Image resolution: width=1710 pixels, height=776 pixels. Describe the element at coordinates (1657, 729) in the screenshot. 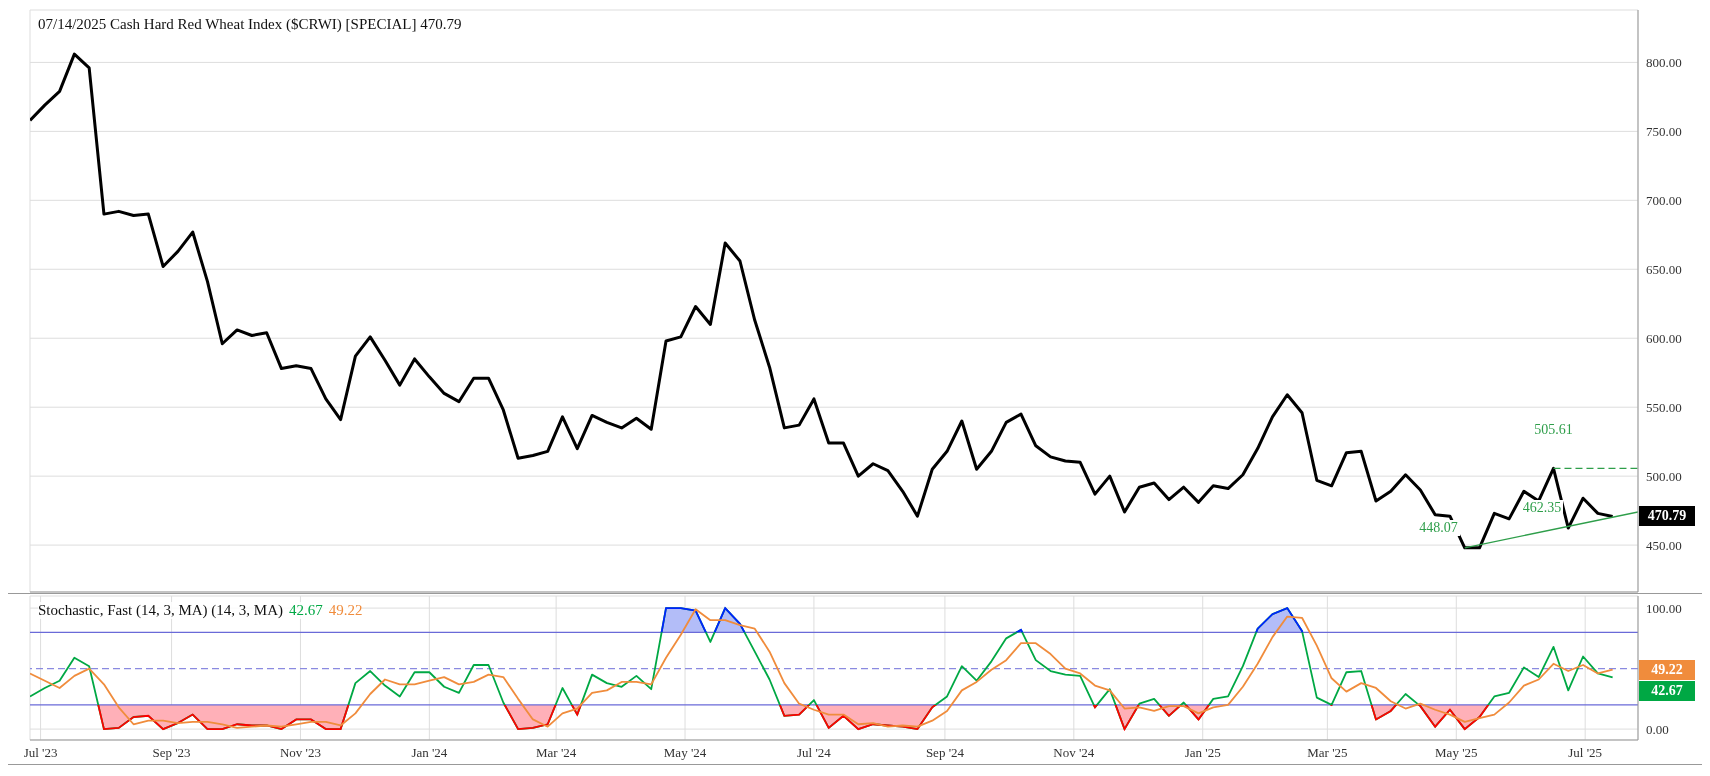

I see `y-tick-label: 0.00` at that location.